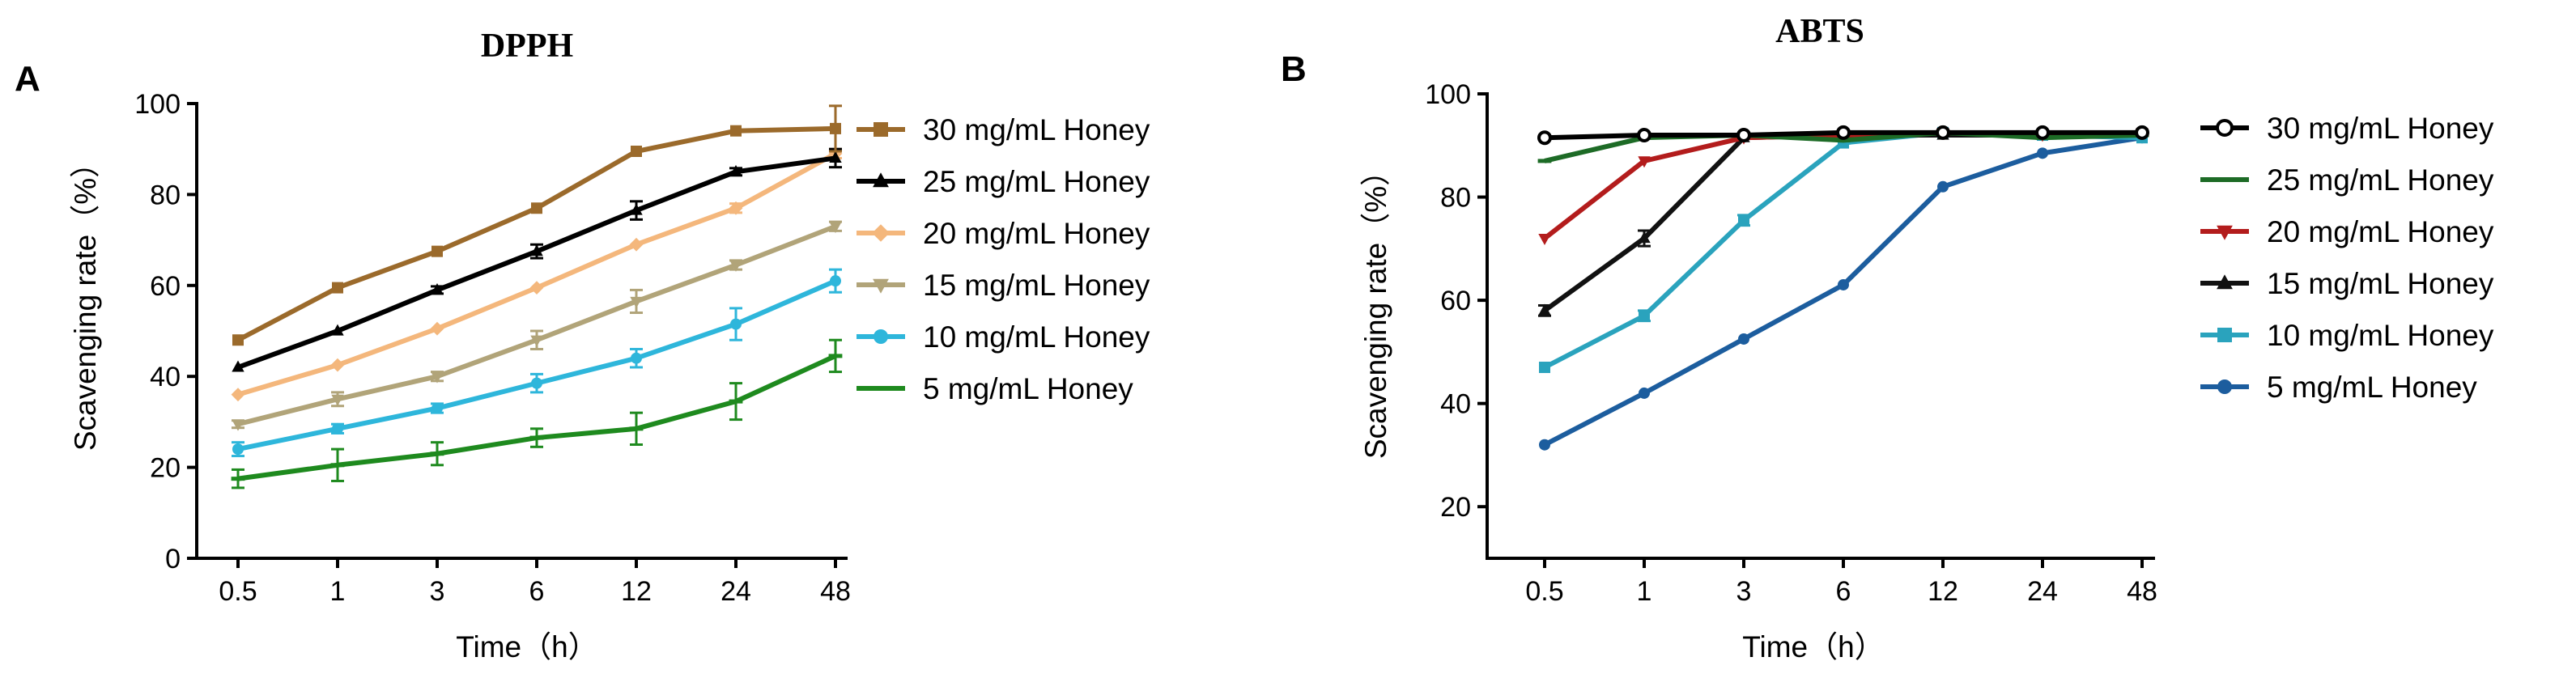 This screenshot has height=674, width=2576. What do you see at coordinates (165, 377) in the screenshot?
I see `y-tick-label: 40` at bounding box center [165, 377].